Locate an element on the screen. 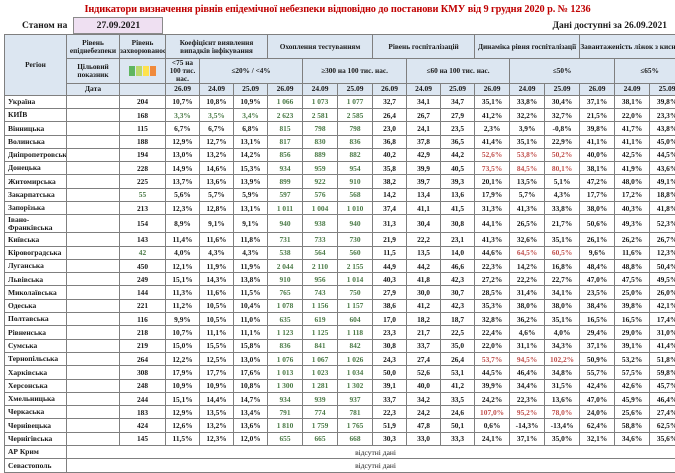 Image resolution: width=675 pixels, height=473 pixels. oxygen-value: 44,5% is located at coordinates (662, 154).